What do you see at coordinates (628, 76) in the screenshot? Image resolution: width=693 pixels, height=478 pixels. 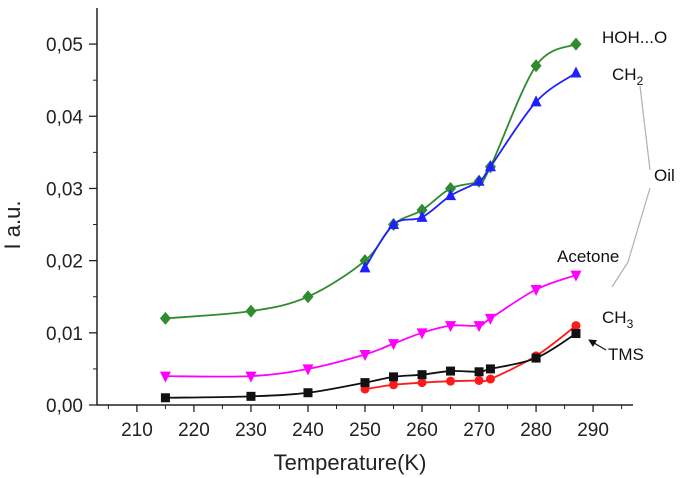 I see `annotation-ch2: CH2` at bounding box center [628, 76].